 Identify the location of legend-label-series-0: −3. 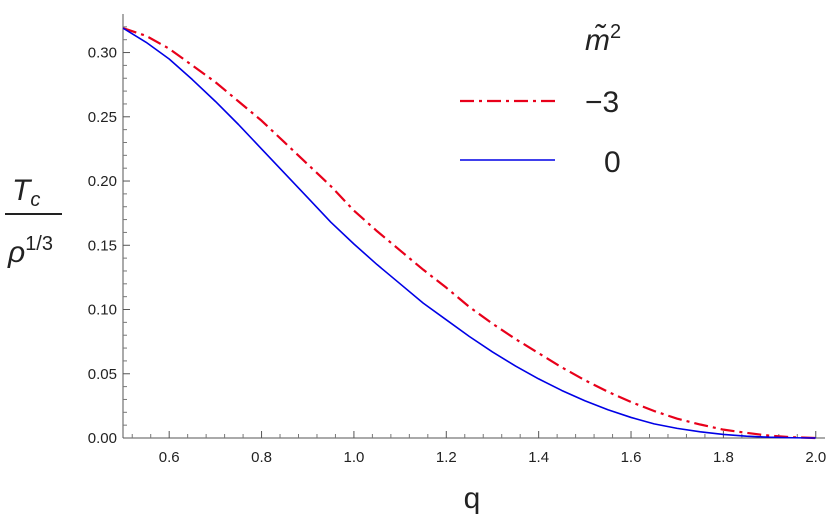
(602, 102).